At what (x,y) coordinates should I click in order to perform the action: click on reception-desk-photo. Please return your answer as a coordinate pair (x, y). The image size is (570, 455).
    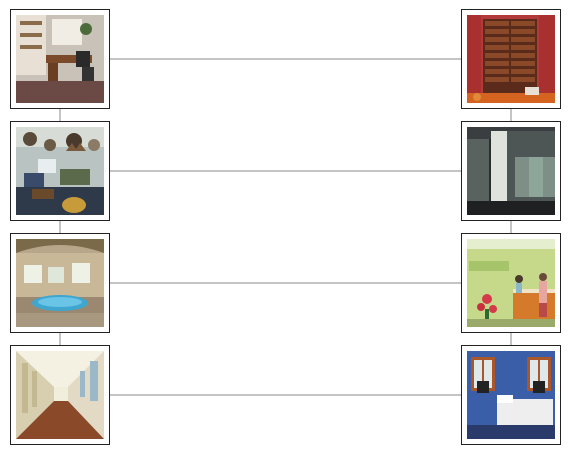
    Looking at the image, I should click on (511, 283).